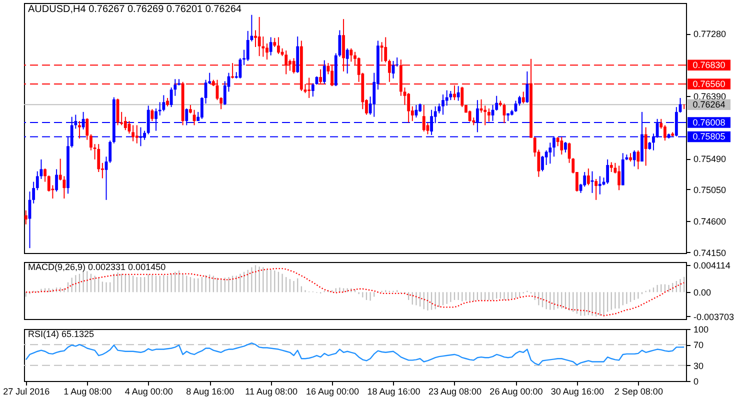 Image resolution: width=744 pixels, height=409 pixels. Describe the element at coordinates (148, 391) in the screenshot. I see `x-tick-label: 4 Aug 00:00` at that location.